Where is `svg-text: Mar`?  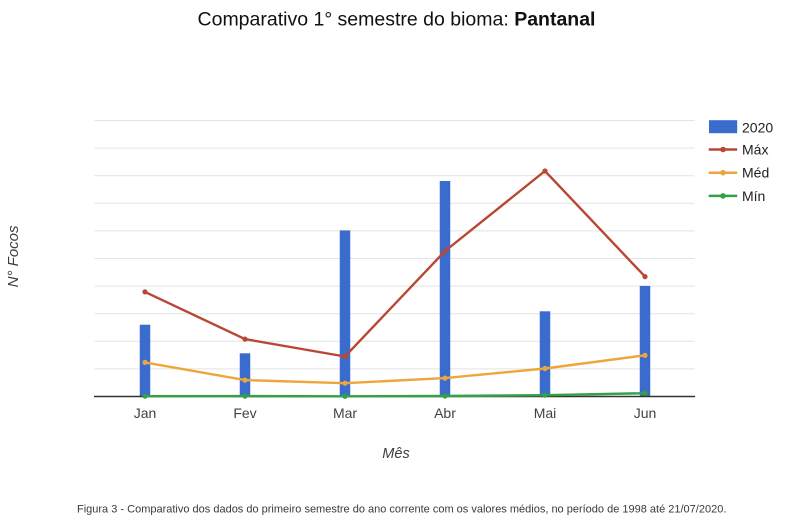 svg-text: Mar is located at coordinates (345, 413).